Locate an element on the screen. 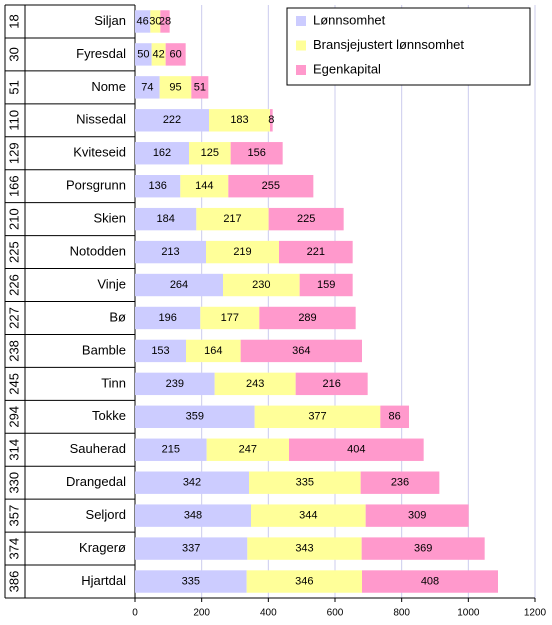  value-label: 42 is located at coordinates (159, 54).